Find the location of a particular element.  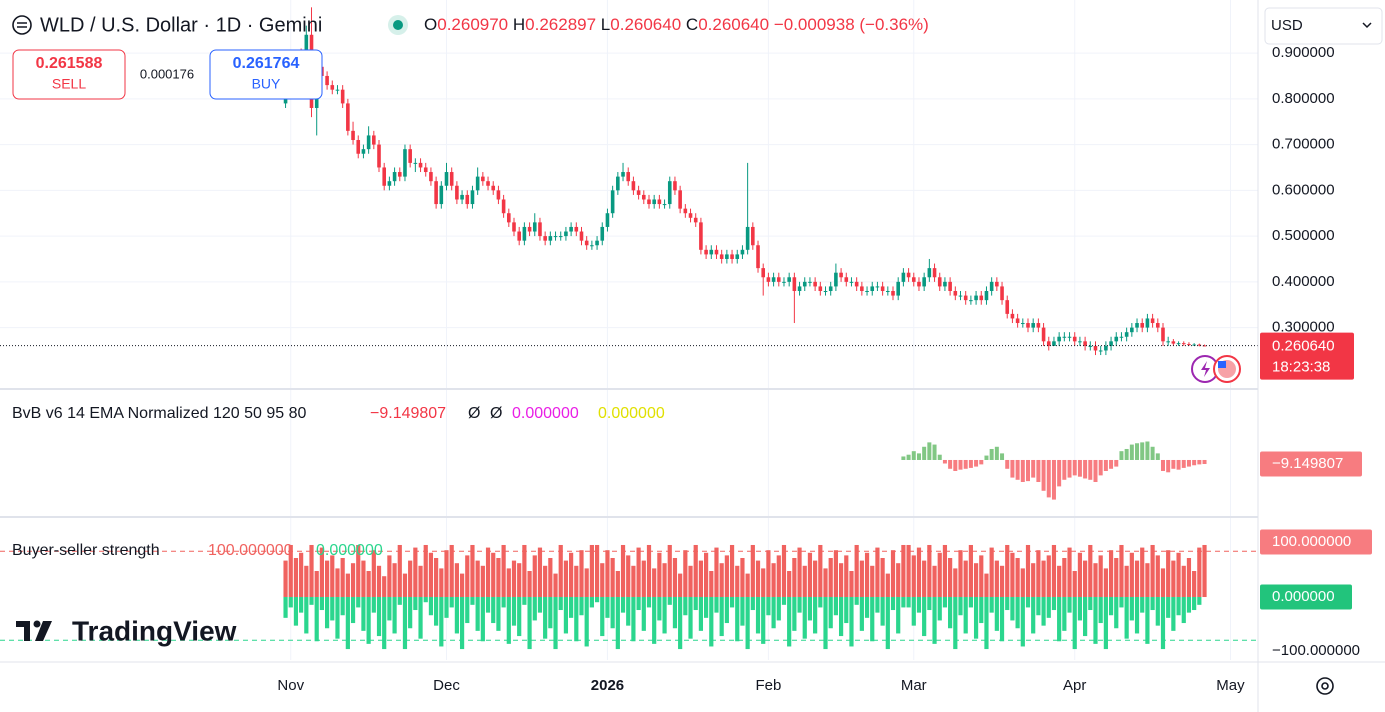

sell-button is located at coordinates (69, 74).